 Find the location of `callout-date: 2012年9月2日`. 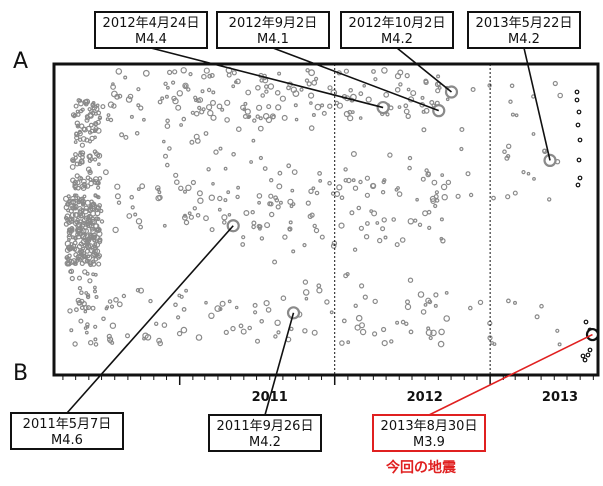

callout-date: 2012年9月2日 is located at coordinates (273, 23).